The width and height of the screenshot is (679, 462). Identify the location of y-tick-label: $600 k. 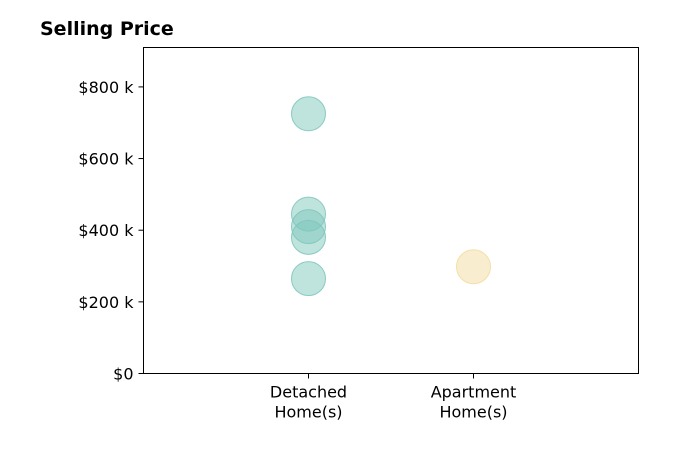
(106, 159).